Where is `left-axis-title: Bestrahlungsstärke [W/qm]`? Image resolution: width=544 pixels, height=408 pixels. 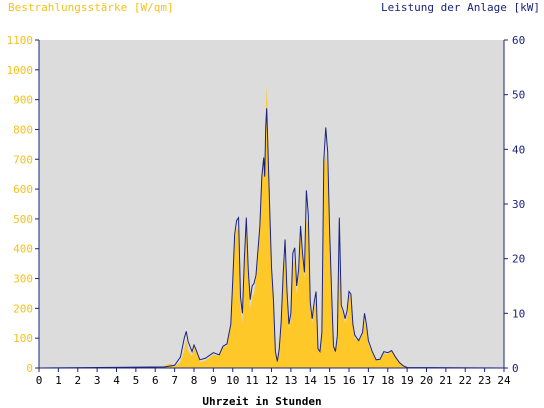
left-axis-title: Bestrahlungsstärke [W/qm] is located at coordinates (91, 7).